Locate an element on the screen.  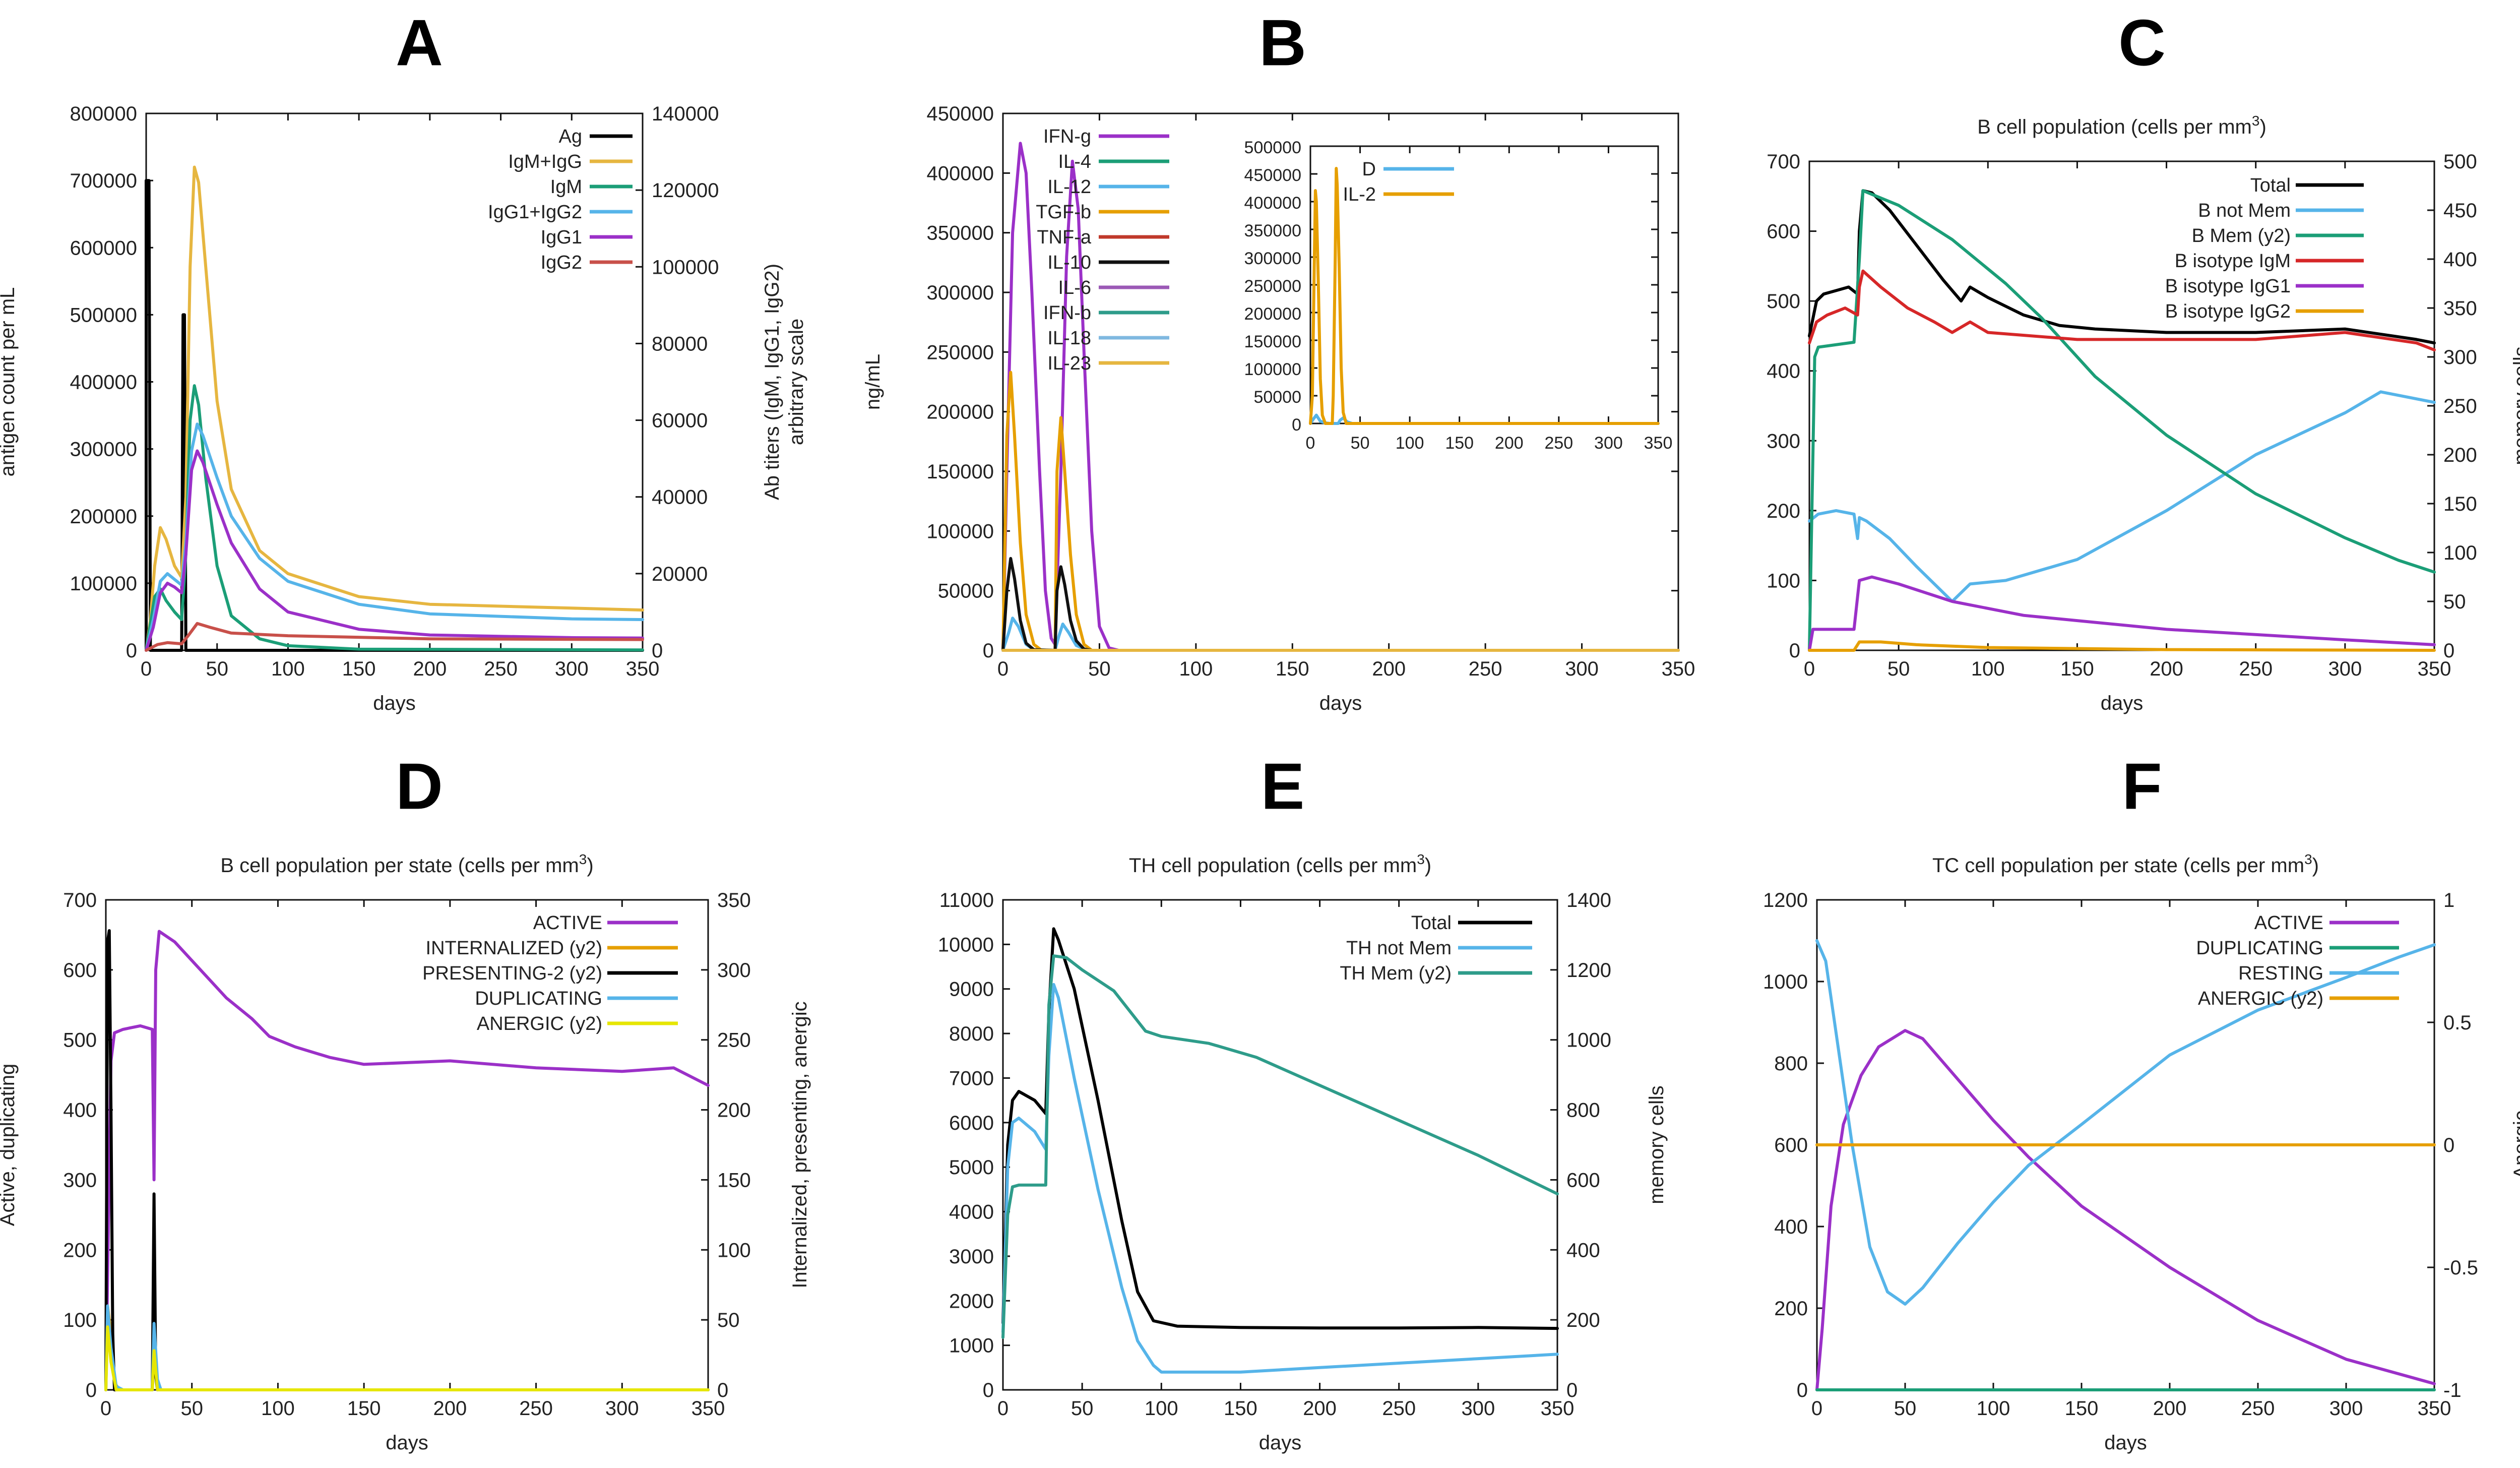
y-tick-label: 8000 is located at coordinates (971, 1034).